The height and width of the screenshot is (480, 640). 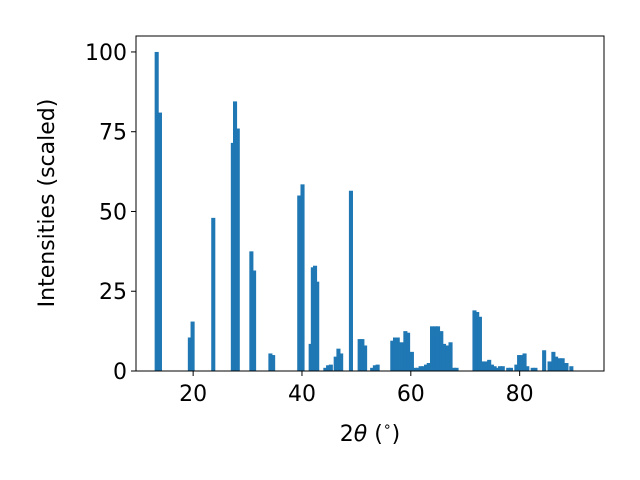 What do you see at coordinates (47, 203) in the screenshot?
I see `y-axis-label: Intensities (scaled)` at bounding box center [47, 203].